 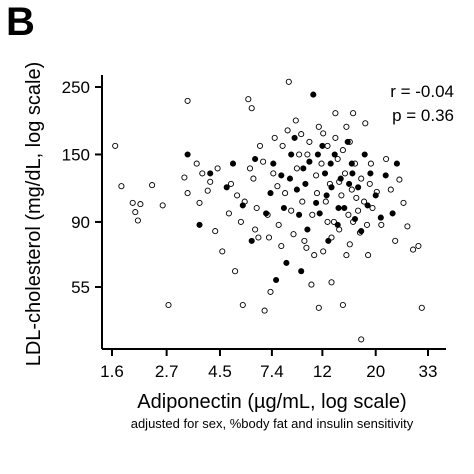 What do you see at coordinates (268, 365) in the screenshot?
I see `x-ticks: 1.6 2.7 4.5 7.4 12 20 33` at bounding box center [268, 365].